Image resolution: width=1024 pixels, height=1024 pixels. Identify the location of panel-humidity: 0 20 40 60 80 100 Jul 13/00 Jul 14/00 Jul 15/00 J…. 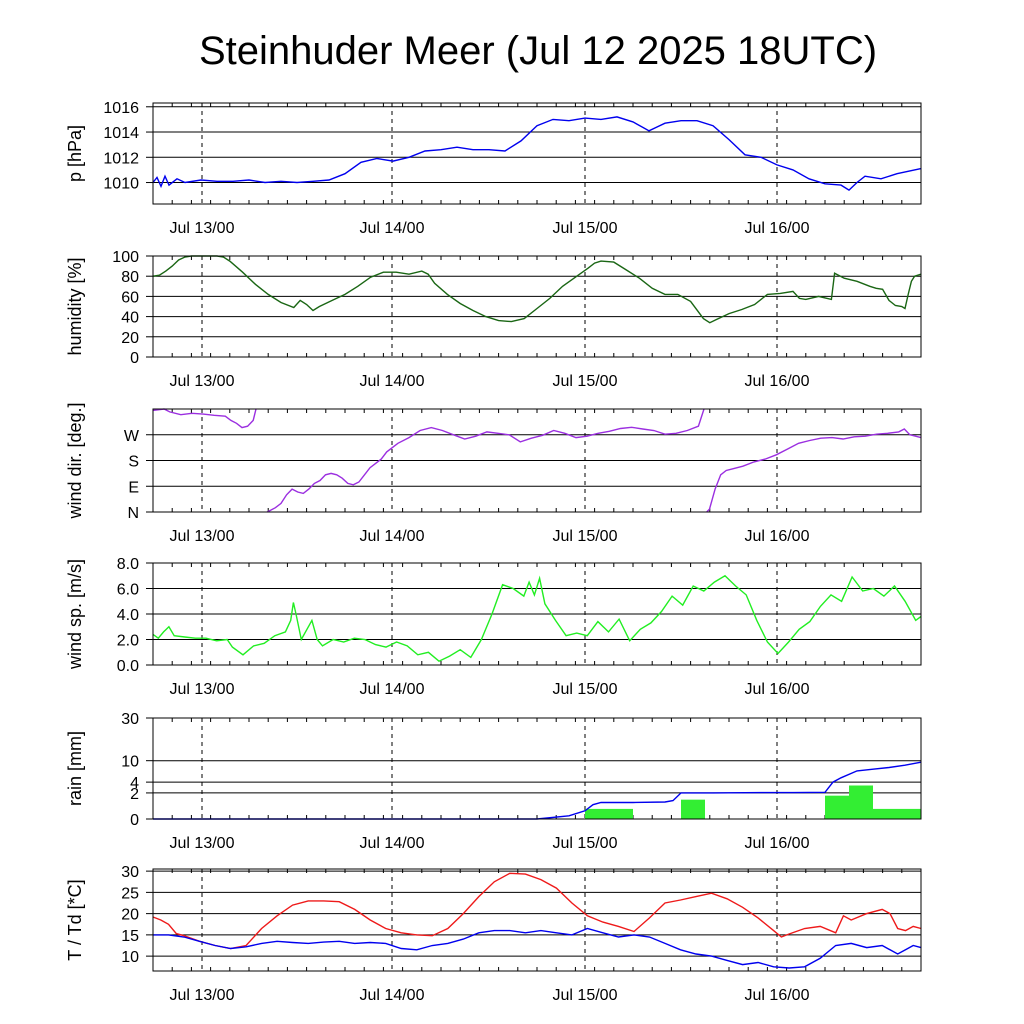
(493, 319).